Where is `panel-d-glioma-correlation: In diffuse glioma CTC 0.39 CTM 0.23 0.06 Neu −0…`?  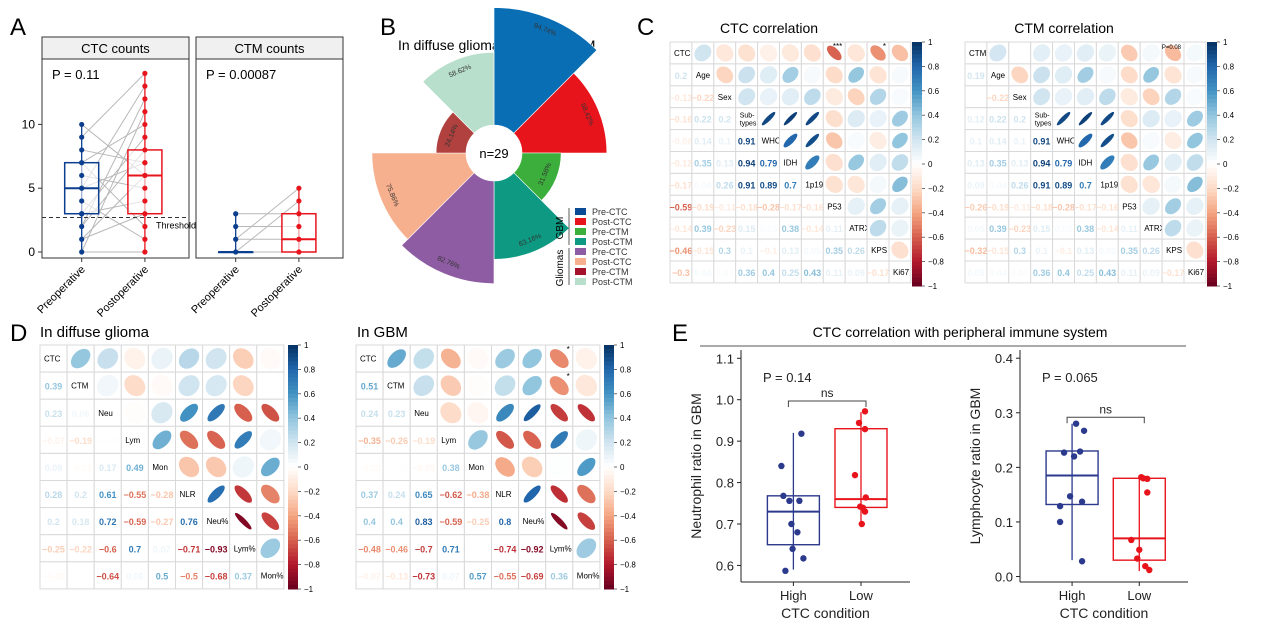
panel-d-glioma-correlation: In diffuse glioma CTC 0.39 CTM 0.23 0.06 Neu −0… is located at coordinates (179, 459).